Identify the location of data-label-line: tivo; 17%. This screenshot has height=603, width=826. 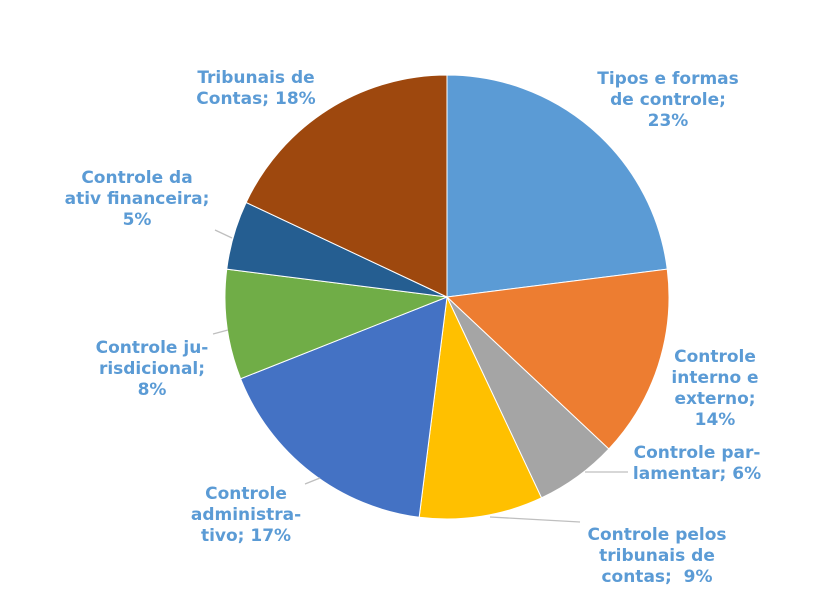
(246, 536).